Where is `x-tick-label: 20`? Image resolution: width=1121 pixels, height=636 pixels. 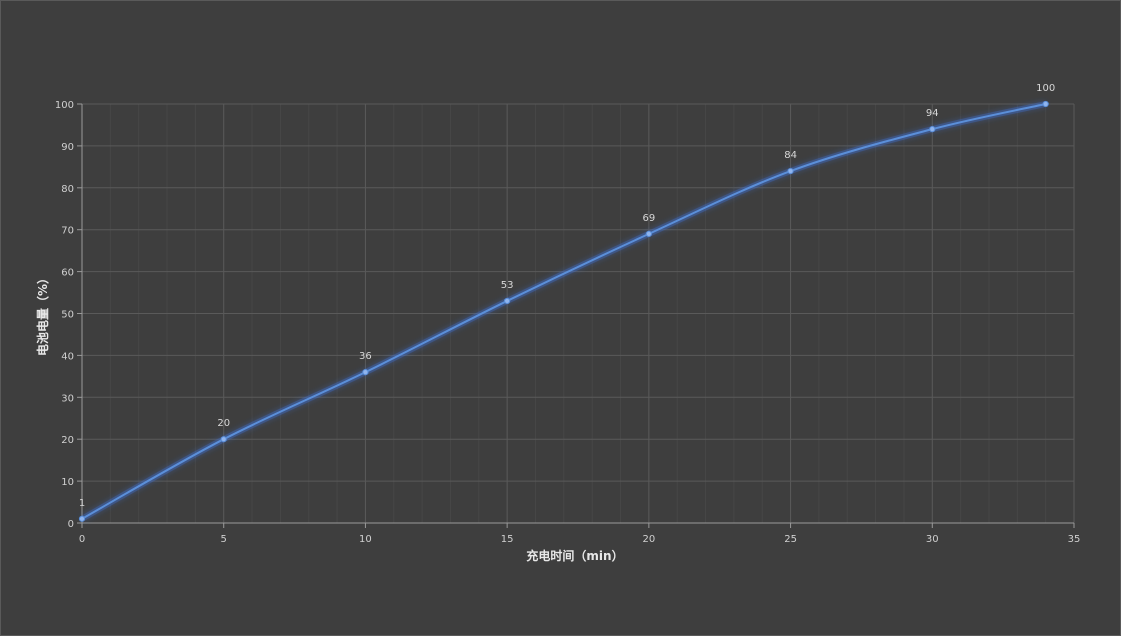 x-tick-label: 20 is located at coordinates (648, 539).